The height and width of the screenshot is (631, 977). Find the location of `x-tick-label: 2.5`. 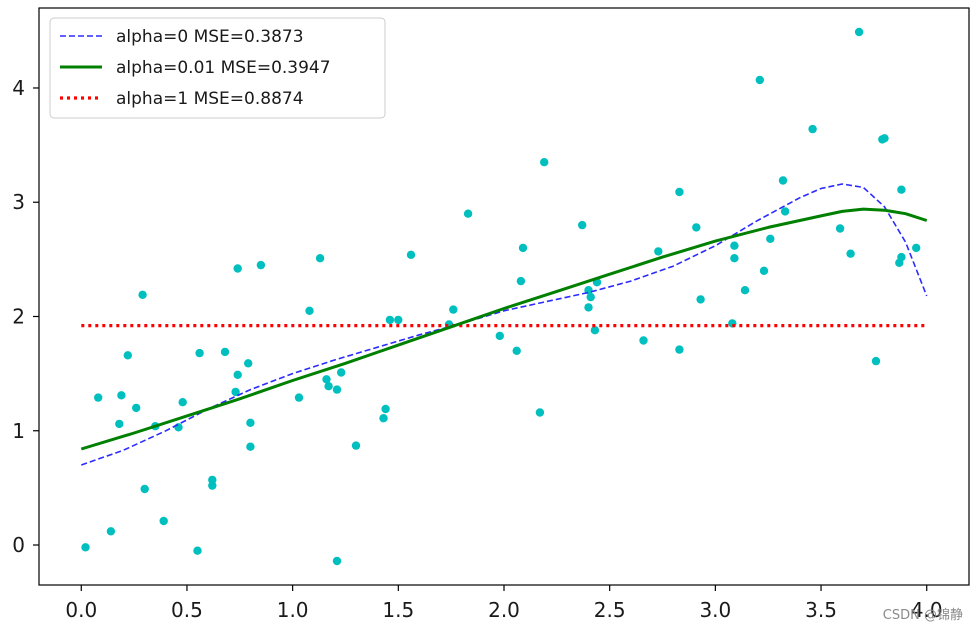

x-tick-label: 2.5 is located at coordinates (610, 610).